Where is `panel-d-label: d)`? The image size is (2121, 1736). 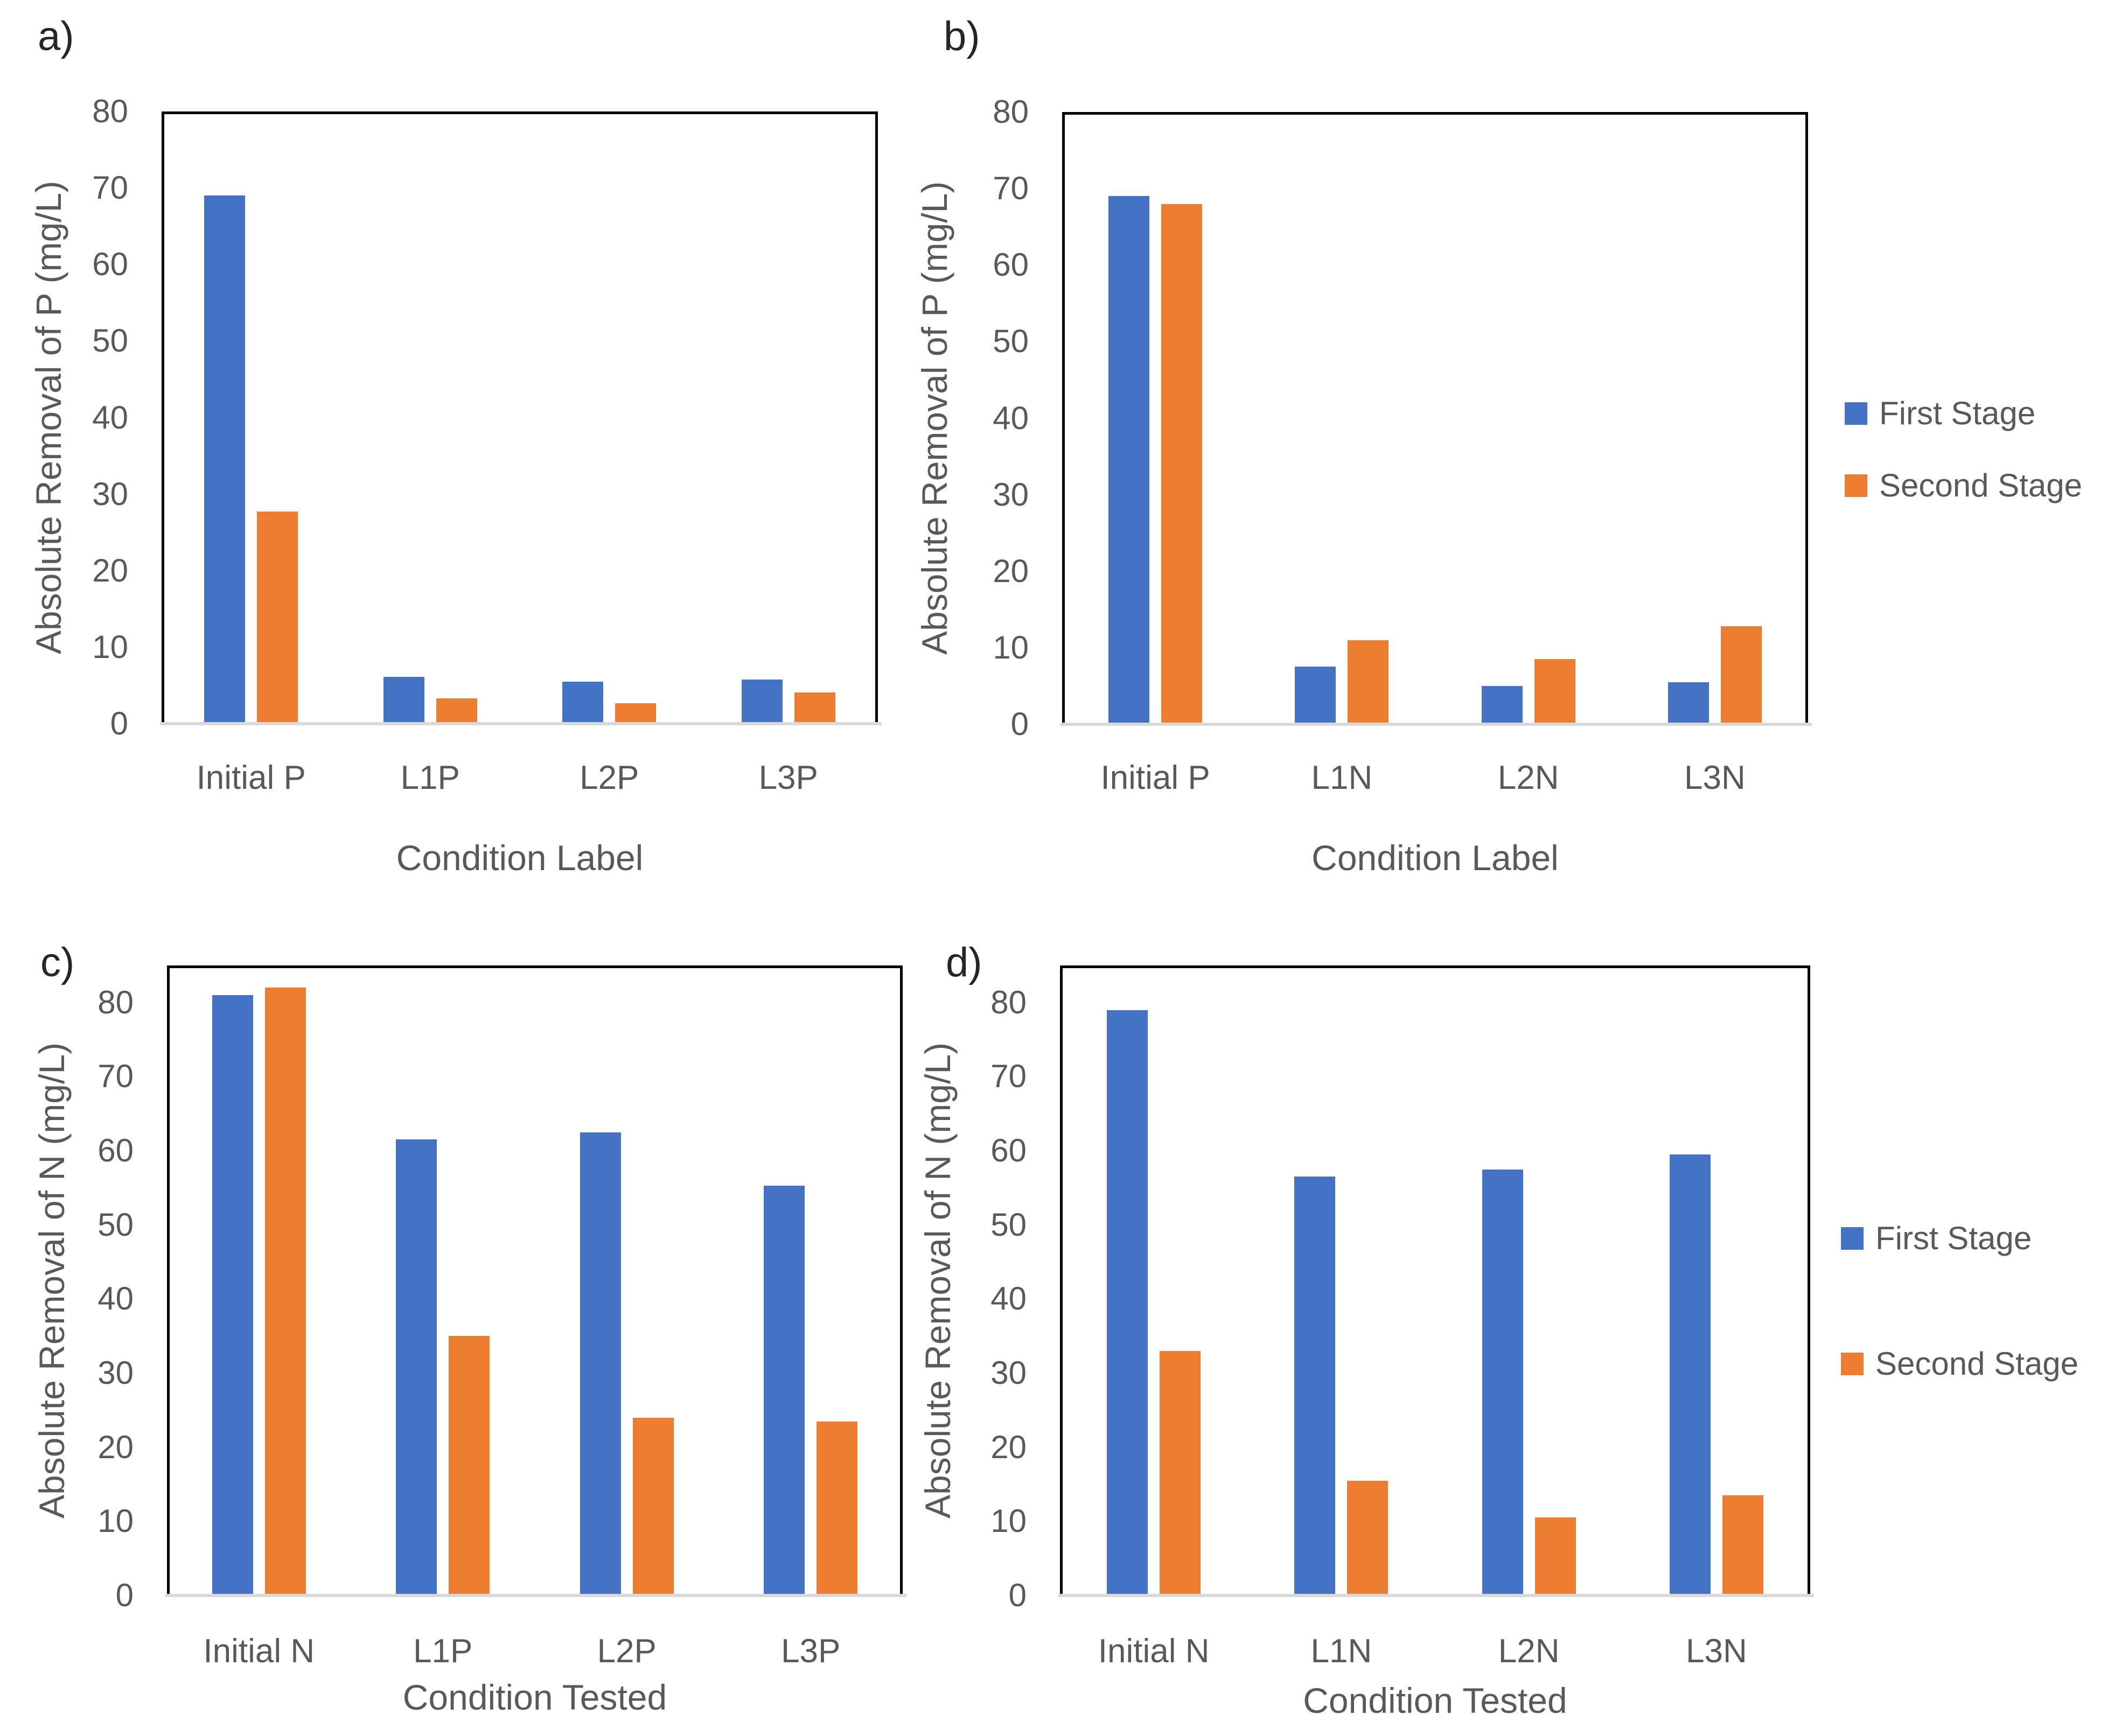
panel-d-label: d) is located at coordinates (964, 962).